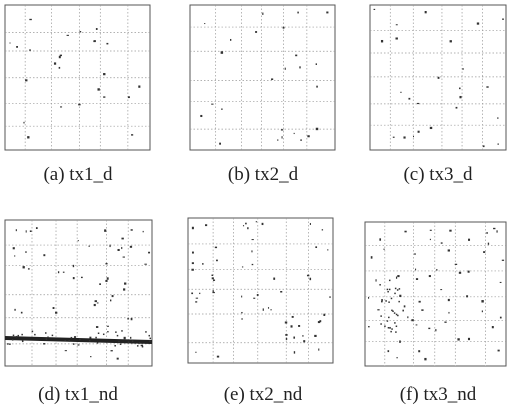 The image size is (510, 417). What do you see at coordinates (78, 340) in the screenshot?
I see `dense-band` at bounding box center [78, 340].